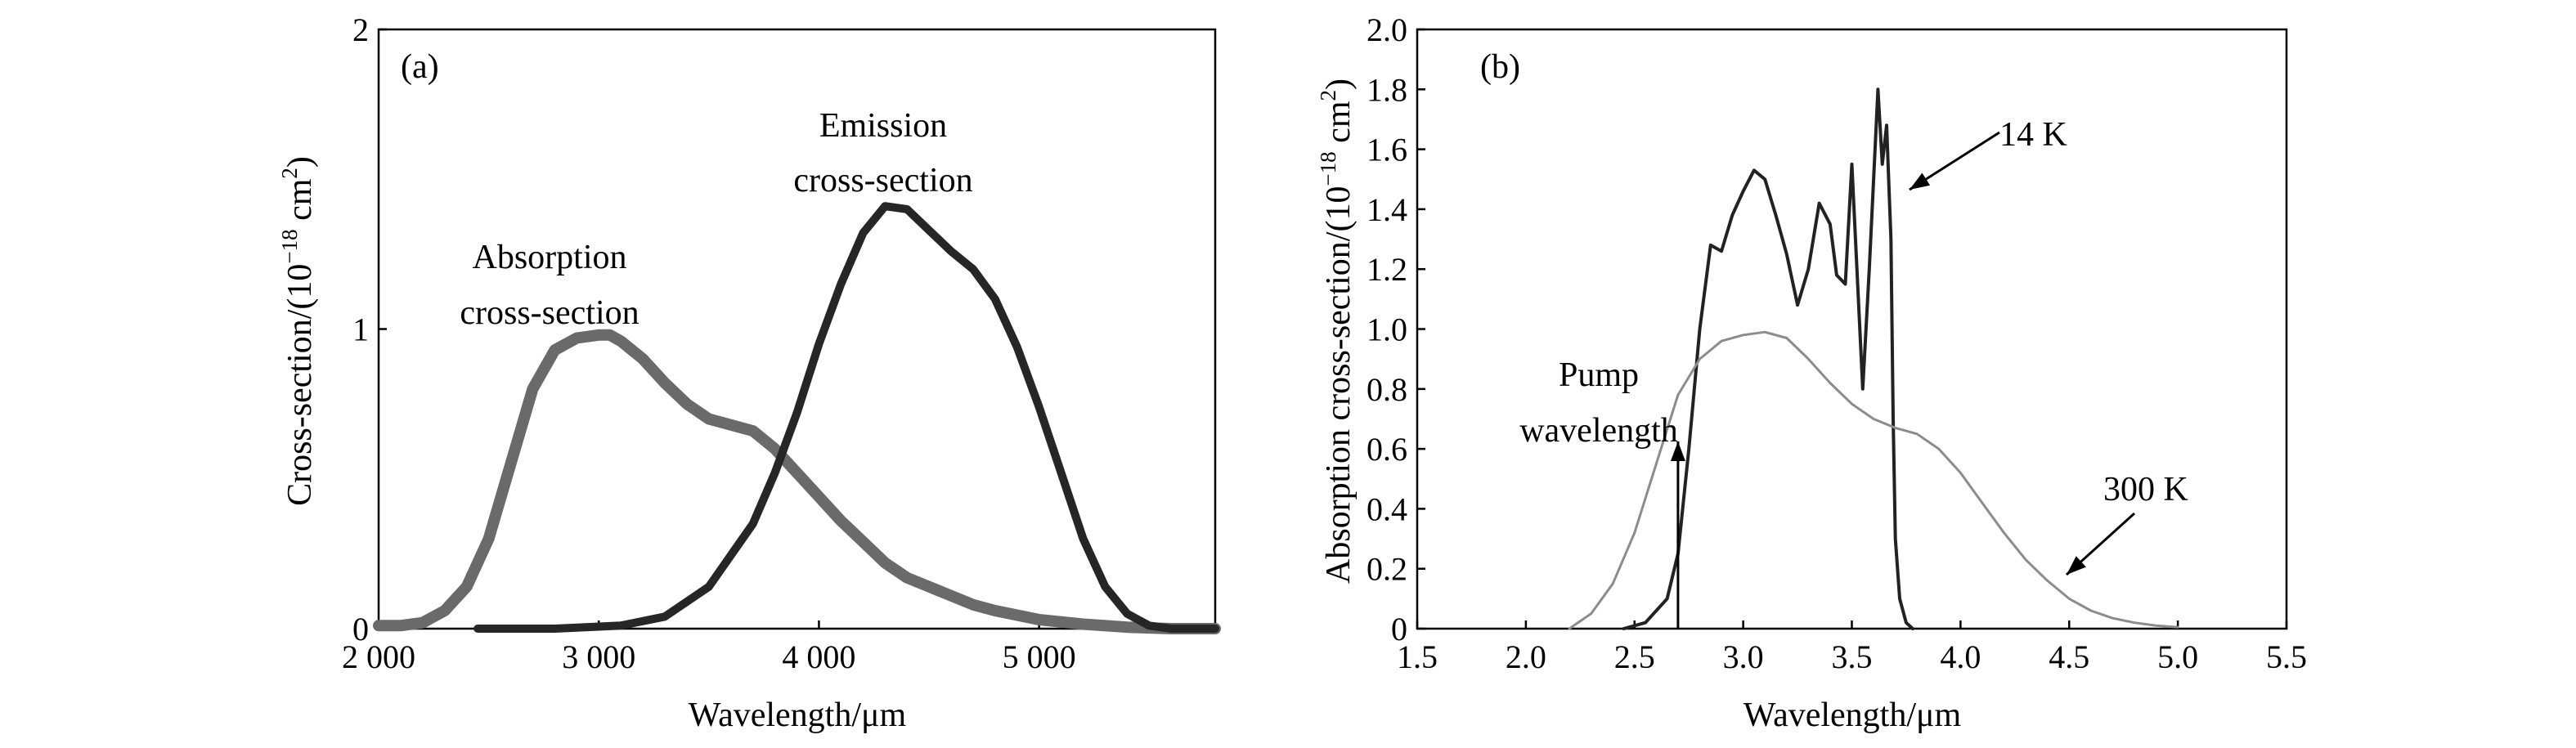 The width and height of the screenshot is (2576, 748). What do you see at coordinates (1387, 209) in the screenshot?
I see `y-tick-label: 1.4` at bounding box center [1387, 209].